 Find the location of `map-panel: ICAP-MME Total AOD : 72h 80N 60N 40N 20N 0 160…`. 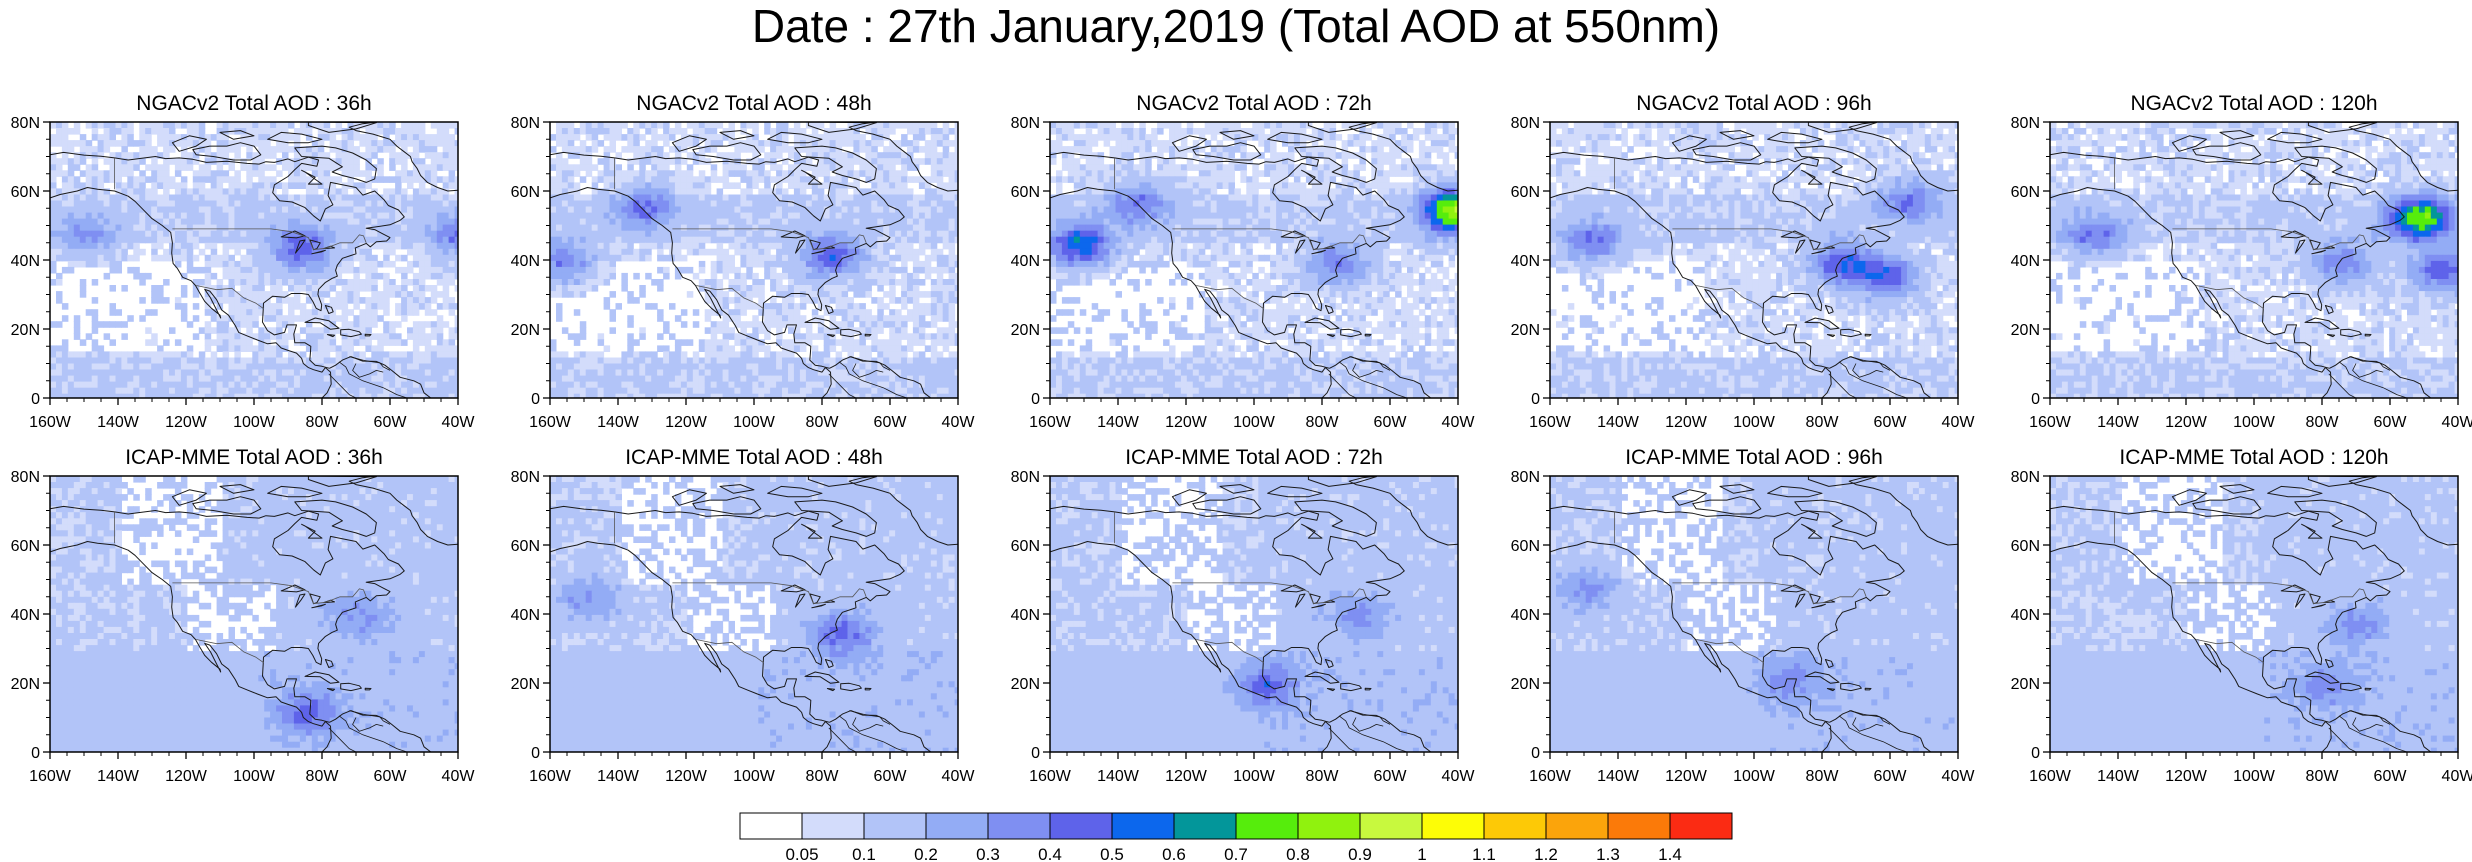

map-panel: ICAP-MME Total AOD : 72h 80N 60N 40N 20N 0 160… is located at coordinates (1238, 616).